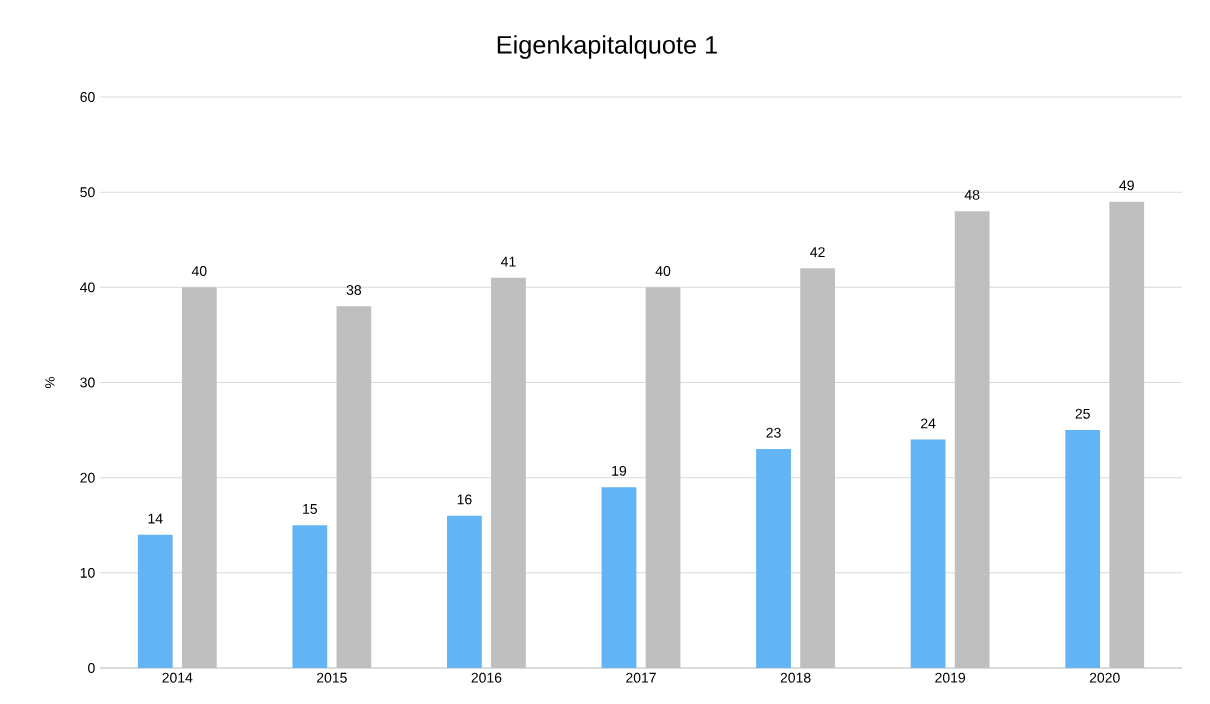  I want to click on y-axis-title: %, so click(50, 382).